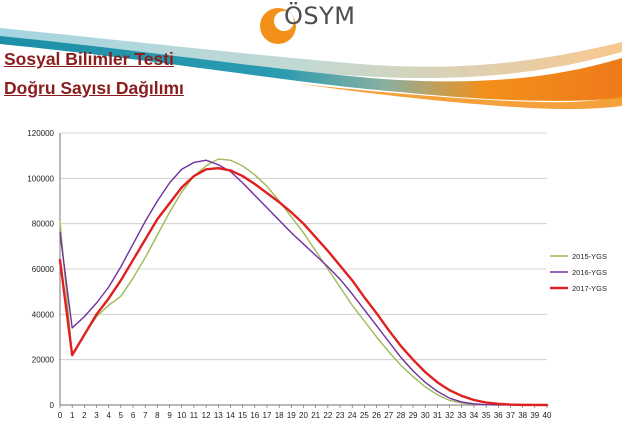  What do you see at coordinates (218, 415) in the screenshot?
I see `x-tick-label: 13` at bounding box center [218, 415].